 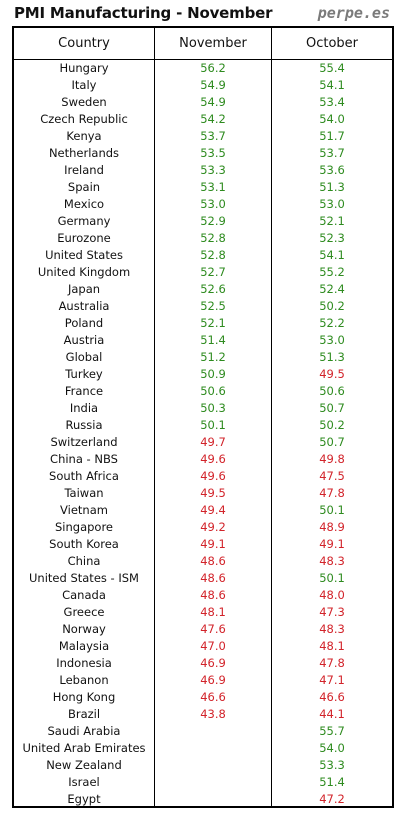 I want to click on october-value: 47.3, so click(x=332, y=612).